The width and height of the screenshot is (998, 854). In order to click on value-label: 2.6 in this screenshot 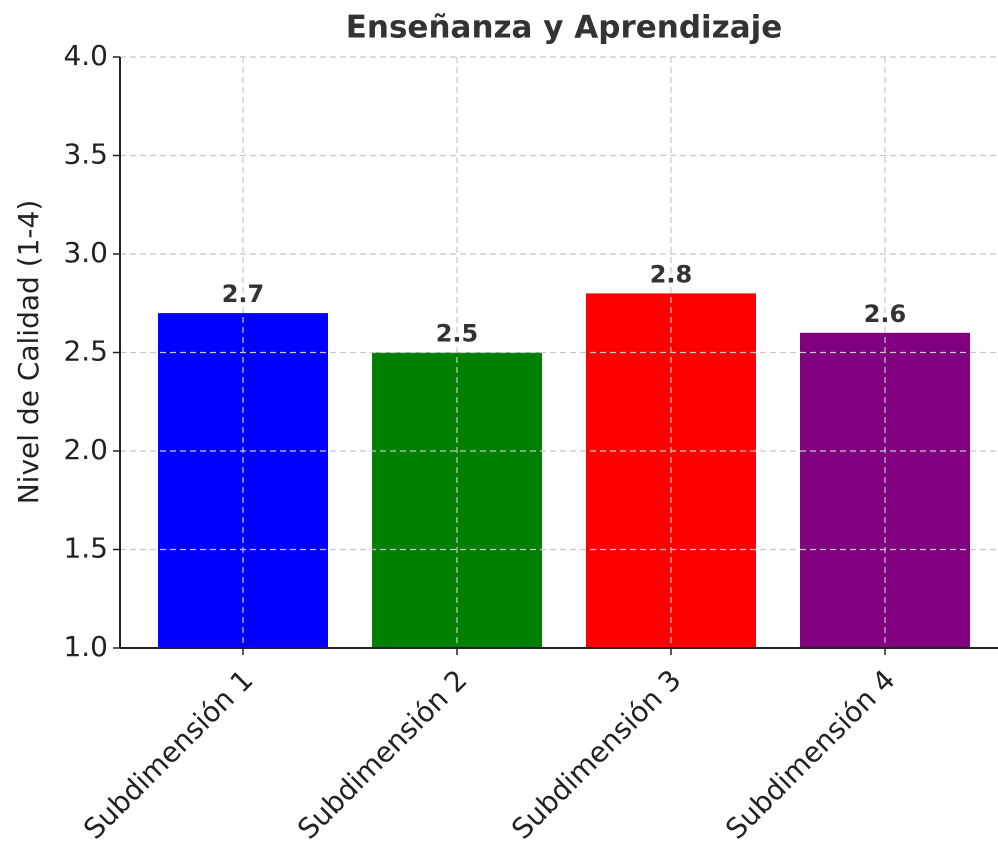, I will do `click(885, 314)`.